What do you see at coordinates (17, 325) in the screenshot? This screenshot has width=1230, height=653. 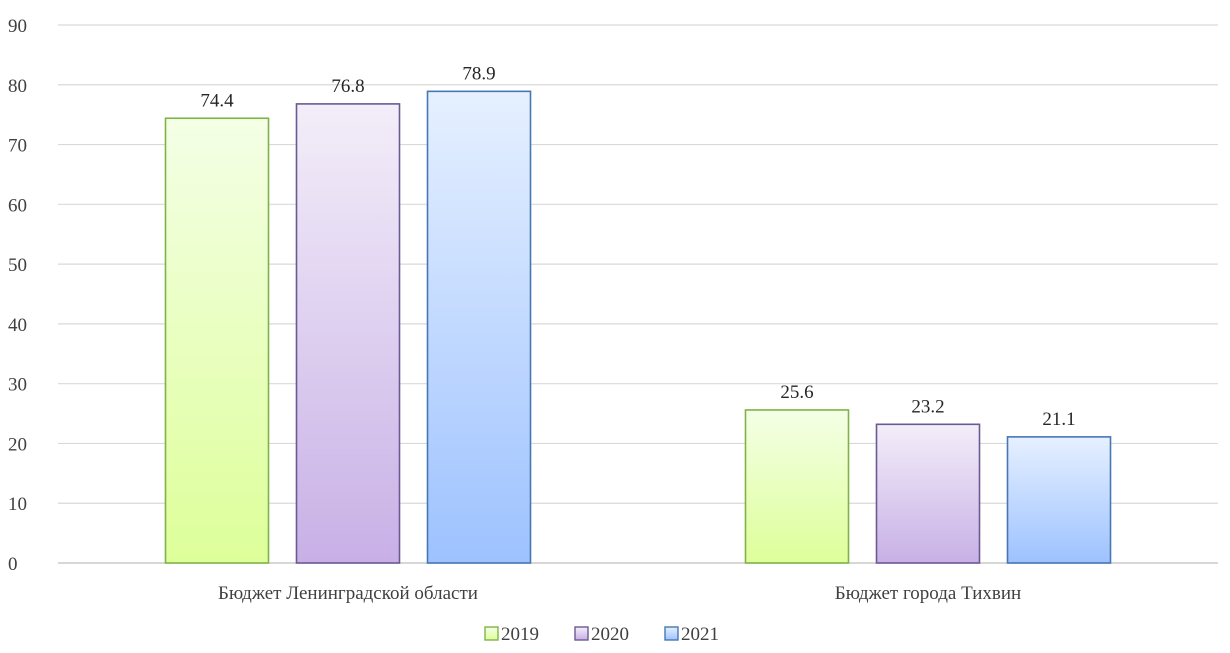 I see `y-tick-label: 40` at bounding box center [17, 325].